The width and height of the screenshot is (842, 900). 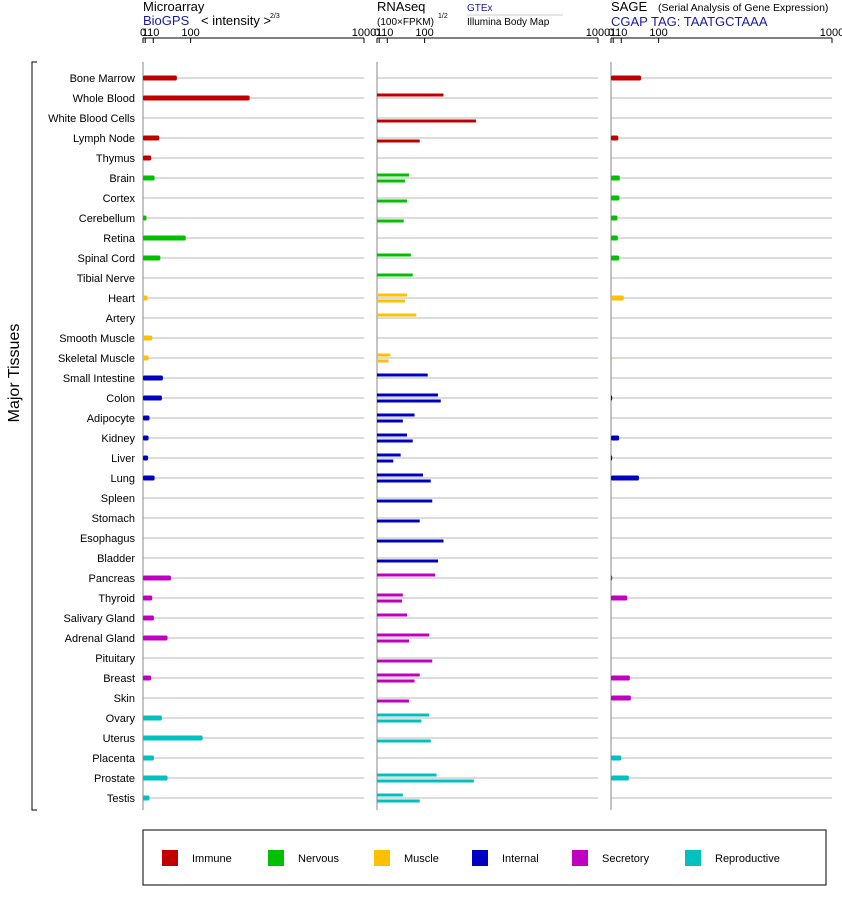 I want to click on tissue-label: Stomach, so click(x=113, y=519).